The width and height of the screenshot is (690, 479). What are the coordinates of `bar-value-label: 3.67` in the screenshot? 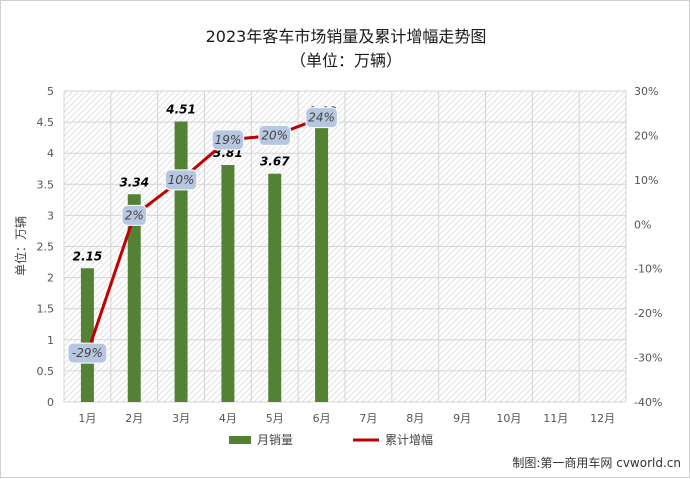 It's located at (275, 162).